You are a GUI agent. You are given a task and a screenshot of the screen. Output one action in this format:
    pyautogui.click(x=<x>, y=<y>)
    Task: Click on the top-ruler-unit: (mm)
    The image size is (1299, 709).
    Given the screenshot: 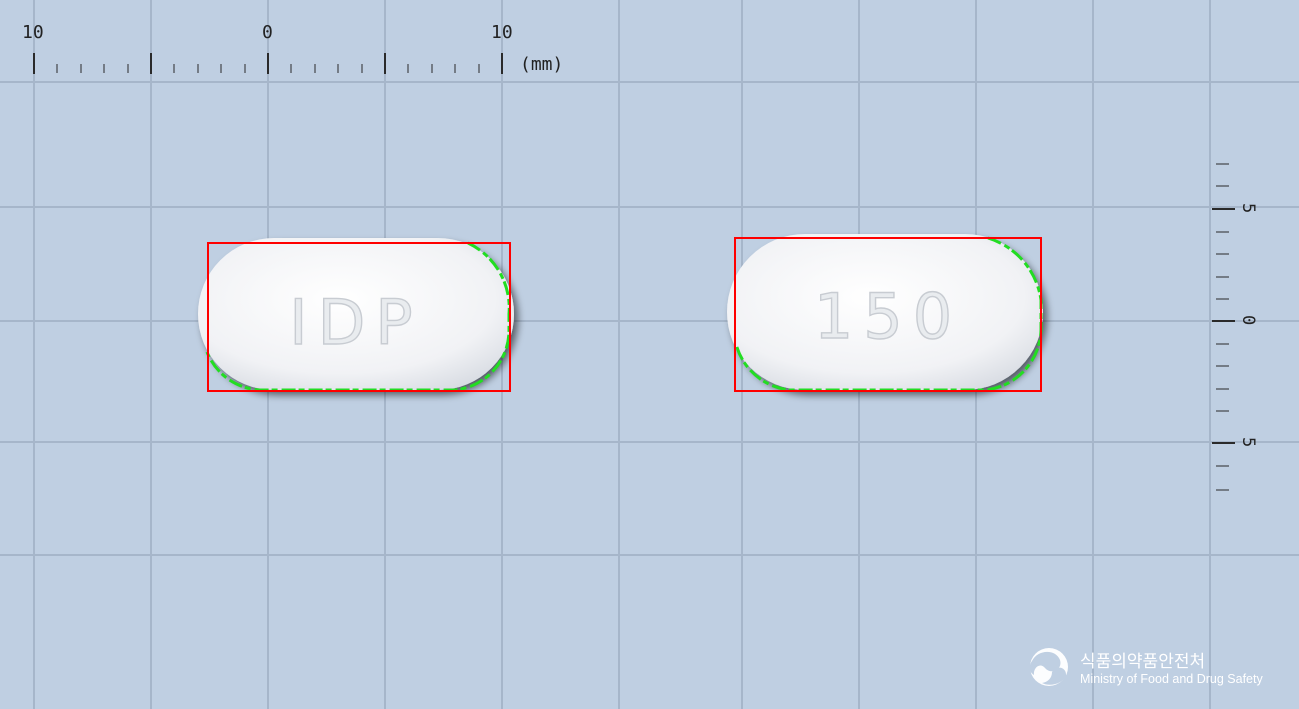 What is the action you would take?
    pyautogui.click(x=541, y=64)
    